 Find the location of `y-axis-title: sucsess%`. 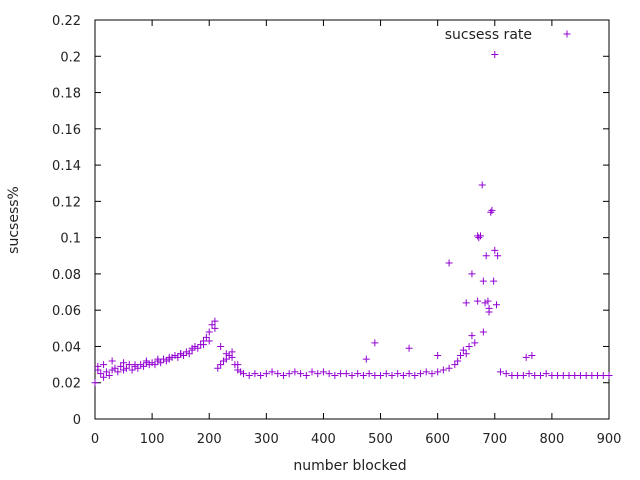

y-axis-title: sucsess% is located at coordinates (14, 220).